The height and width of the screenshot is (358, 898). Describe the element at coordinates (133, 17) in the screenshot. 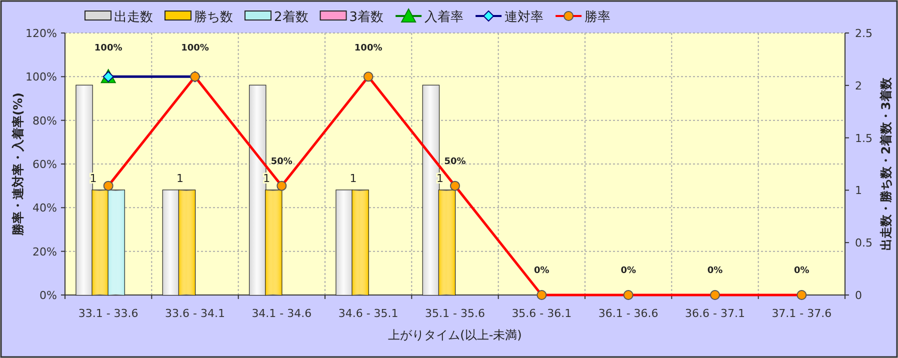

I see `legend-label: 出走数` at that location.